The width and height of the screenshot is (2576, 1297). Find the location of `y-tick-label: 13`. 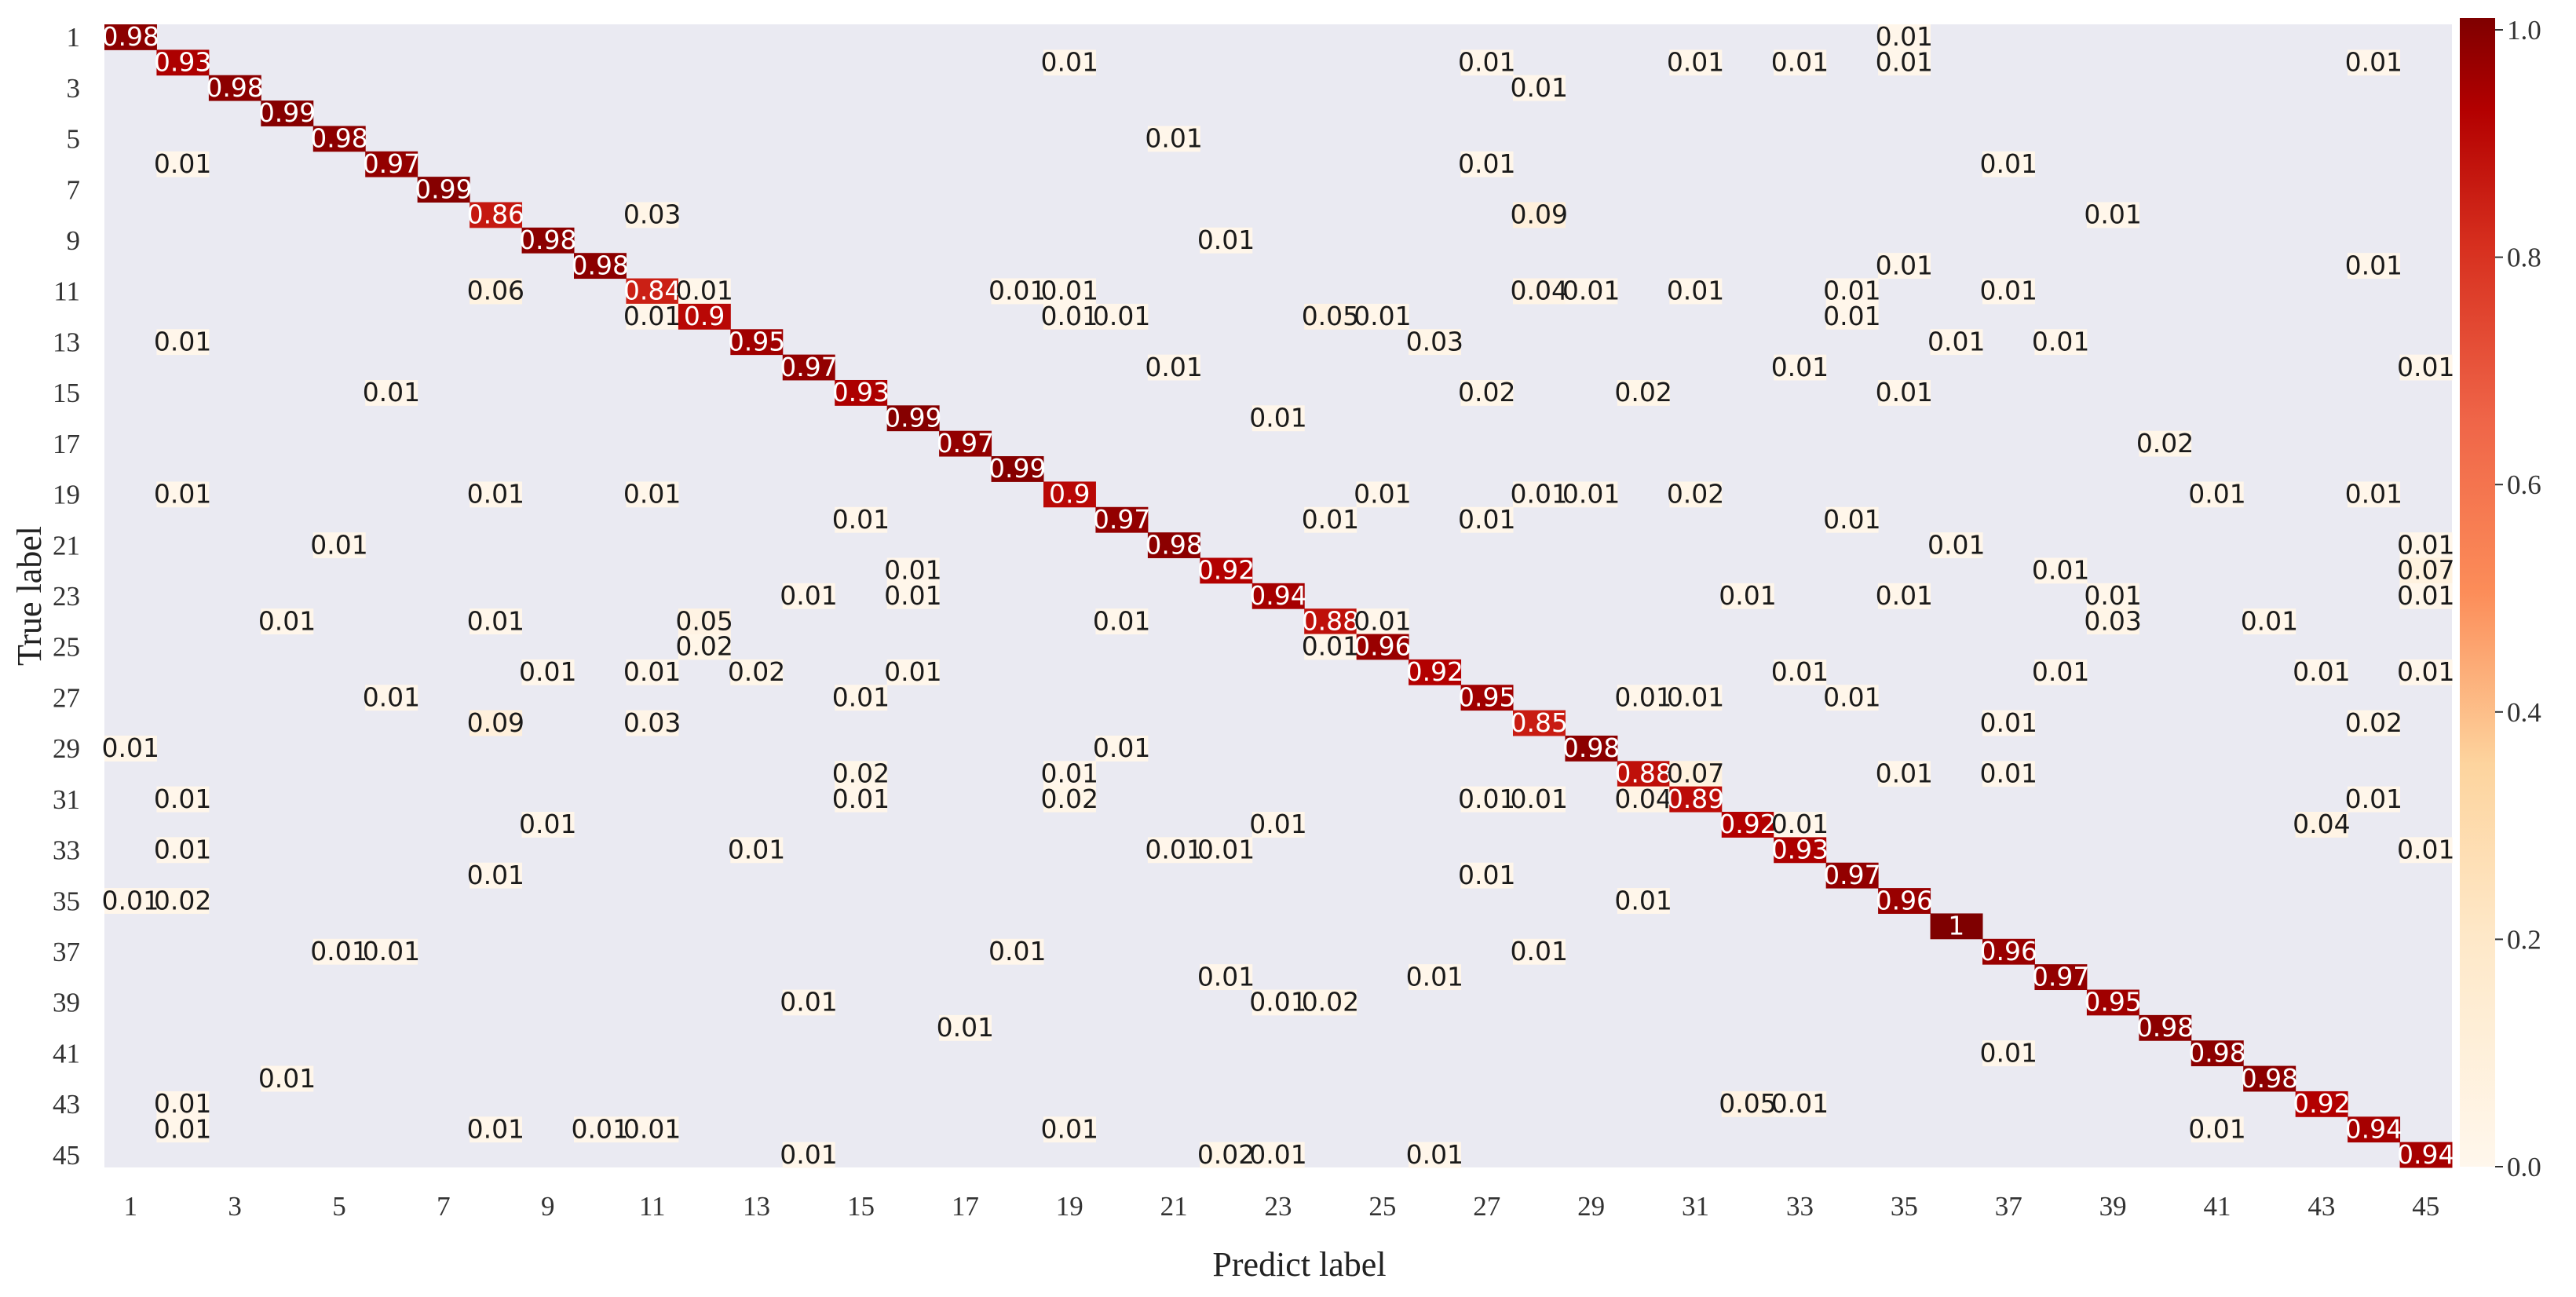

y-tick-label: 13 is located at coordinates (66, 342).